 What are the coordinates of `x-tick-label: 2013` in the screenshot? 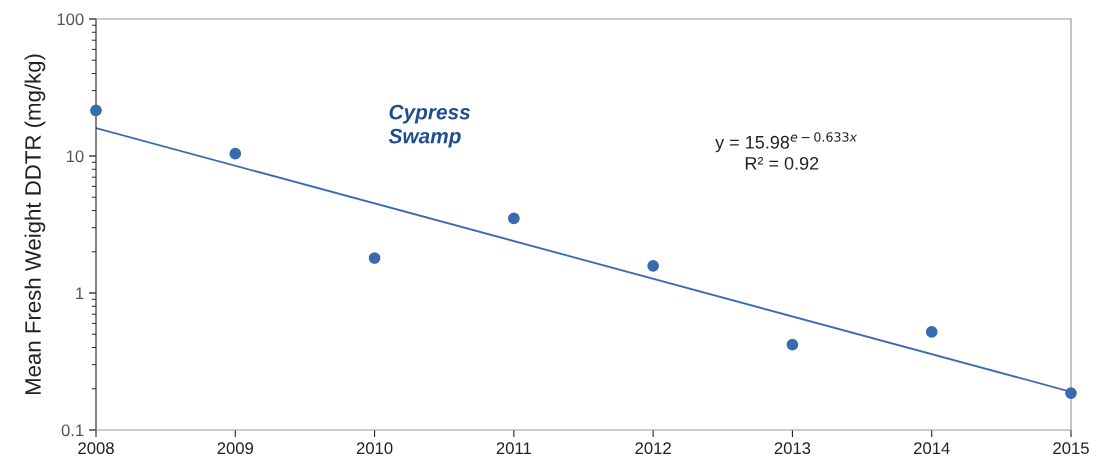 It's located at (792, 448).